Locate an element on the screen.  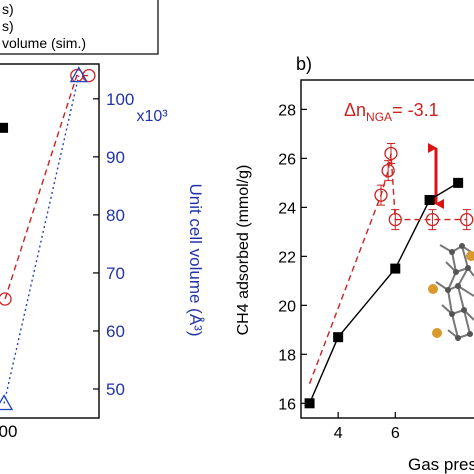
panel-b-y-tick-label: 20 is located at coordinates (287, 306).